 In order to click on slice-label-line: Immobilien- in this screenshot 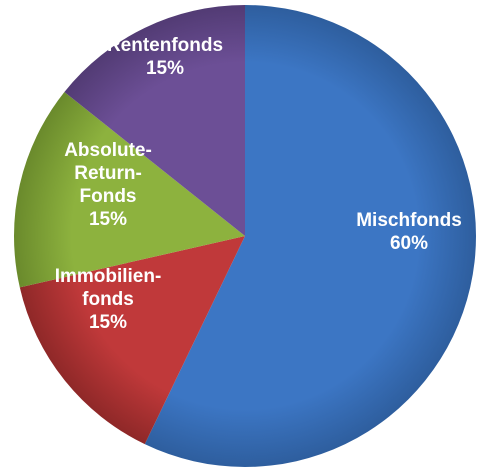, I will do `click(108, 276)`.